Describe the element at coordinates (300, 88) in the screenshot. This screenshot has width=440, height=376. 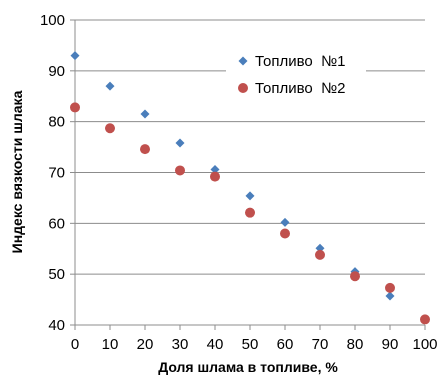
I see `legend-label-fuel-2: Топливо №2` at that location.